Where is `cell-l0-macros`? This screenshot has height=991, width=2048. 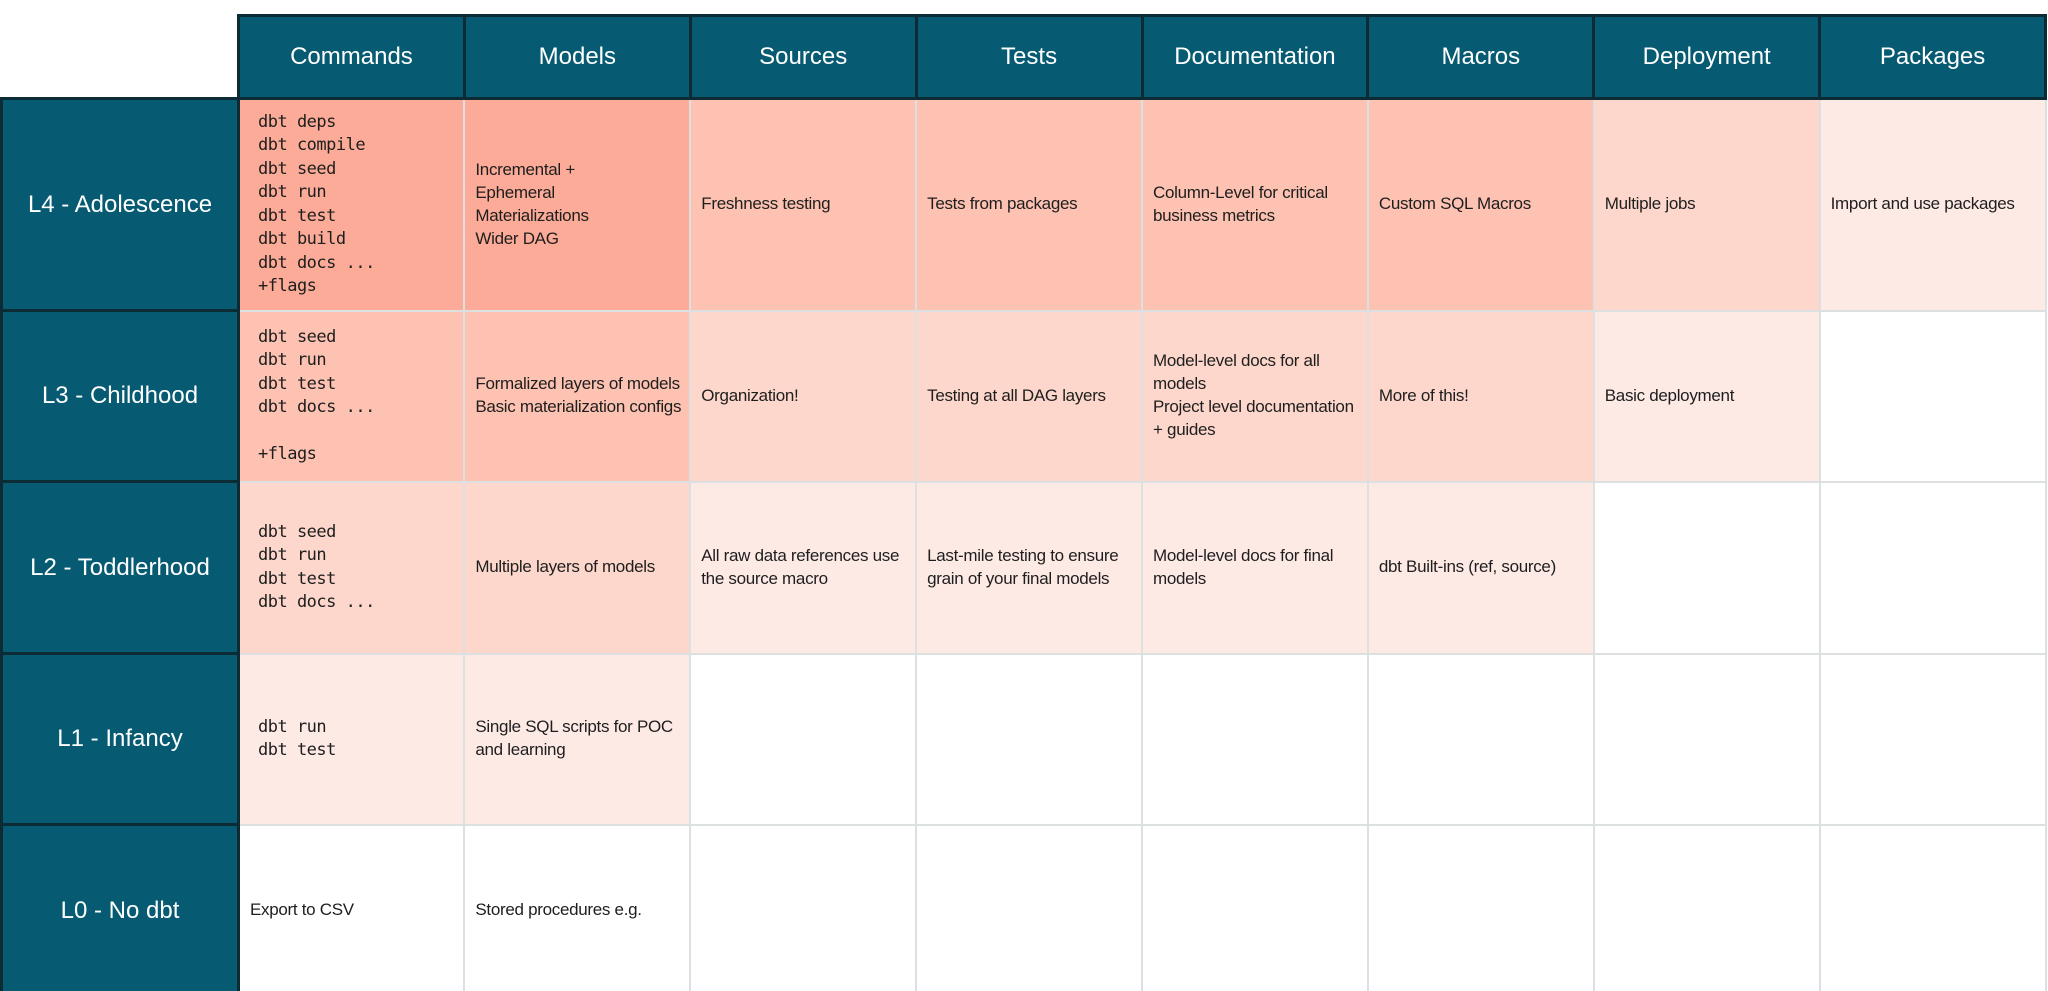
cell-l0-macros is located at coordinates (1480, 907).